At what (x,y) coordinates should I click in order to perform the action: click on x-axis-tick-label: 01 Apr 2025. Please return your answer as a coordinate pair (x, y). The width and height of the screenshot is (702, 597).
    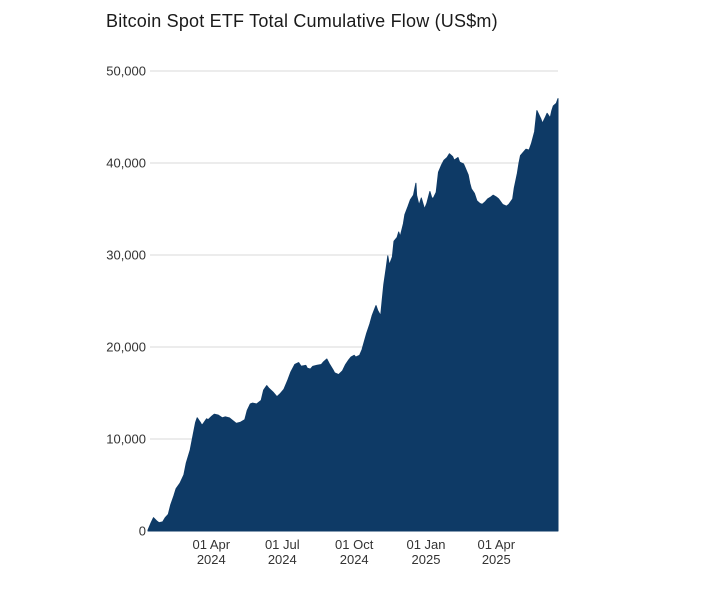
    Looking at the image, I should click on (497, 552).